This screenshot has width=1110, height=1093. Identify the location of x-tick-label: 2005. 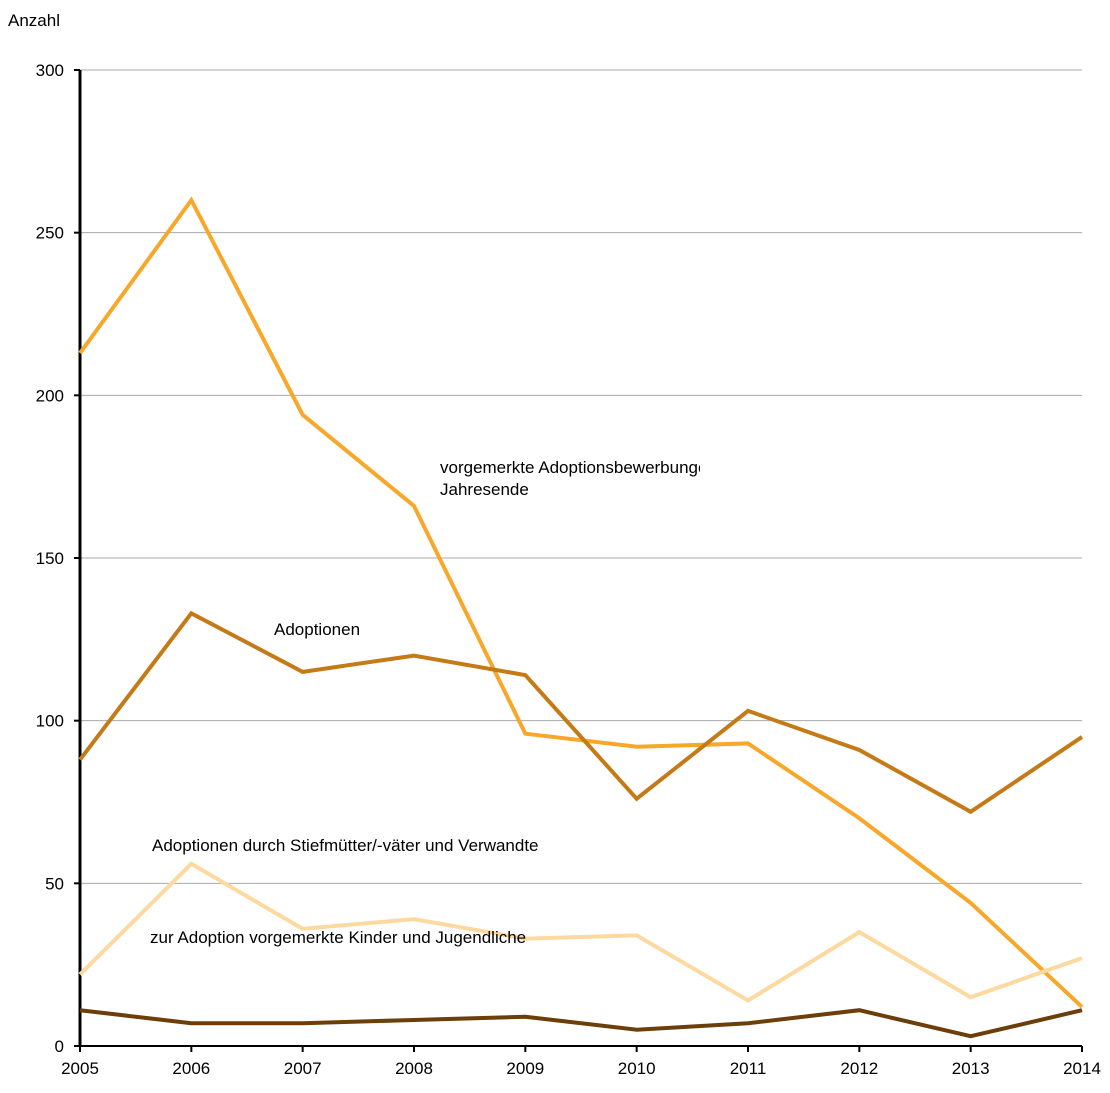
(80, 1068).